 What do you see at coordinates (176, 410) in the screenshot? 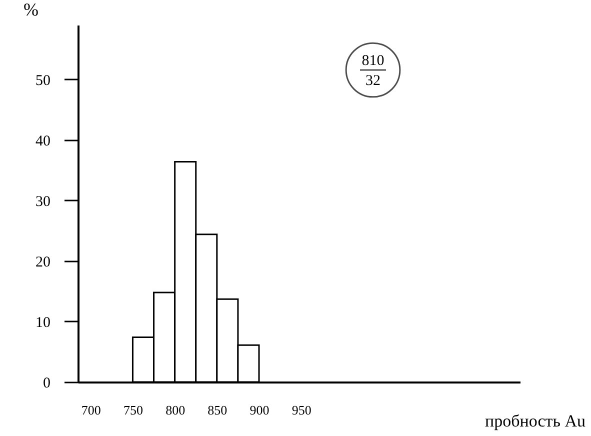
I see `x-tick-label: 800` at bounding box center [176, 410].